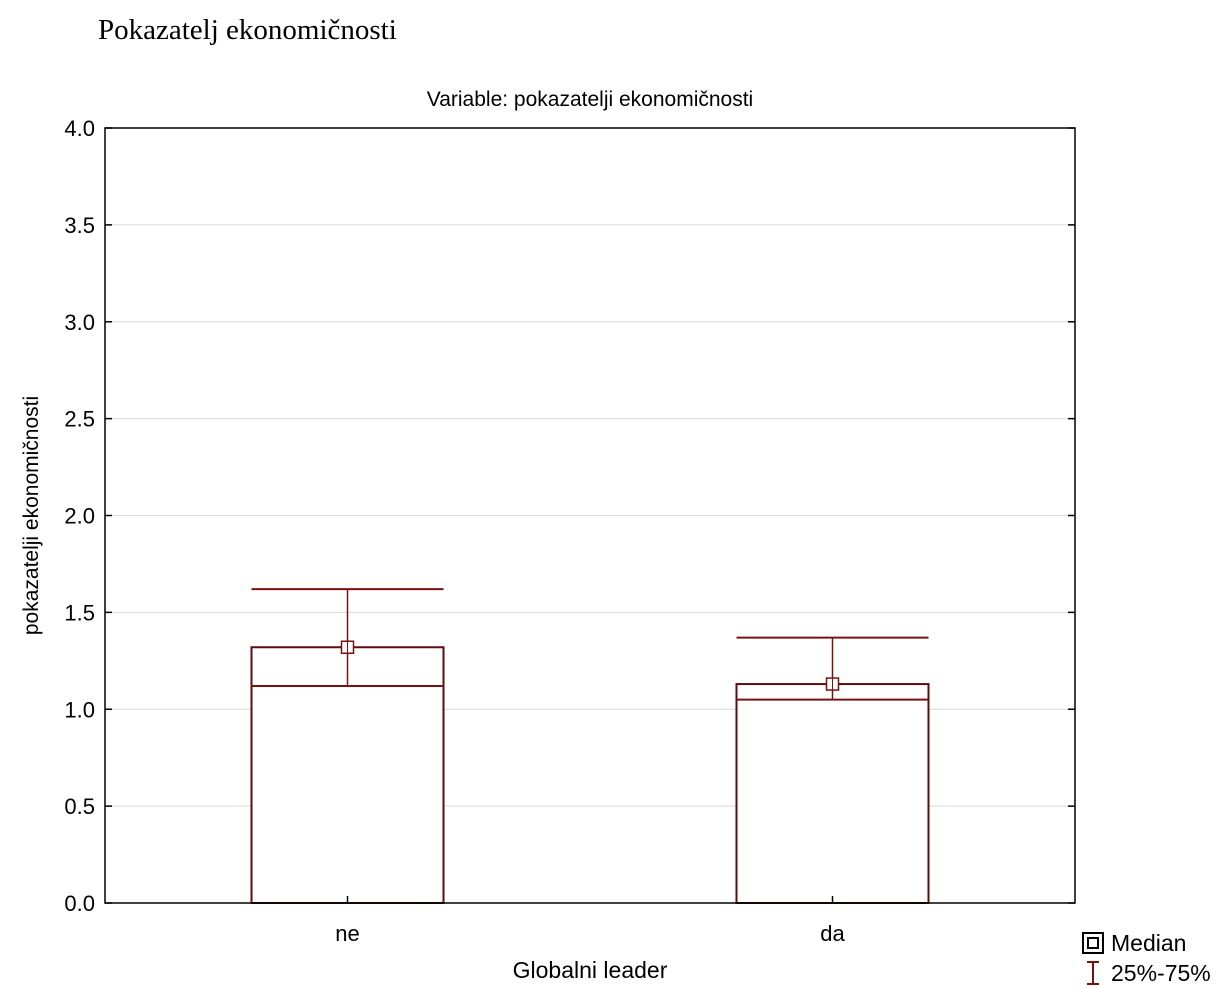  What do you see at coordinates (79, 419) in the screenshot?
I see `y-tick-label: 2.5` at bounding box center [79, 419].